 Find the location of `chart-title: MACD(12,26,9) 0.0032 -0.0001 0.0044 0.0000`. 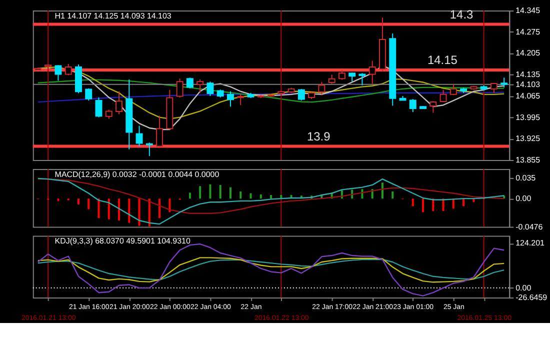

chart-title: MACD(12,26,9) 0.0032 -0.0001 0.0044 0.0000 is located at coordinates (137, 174).